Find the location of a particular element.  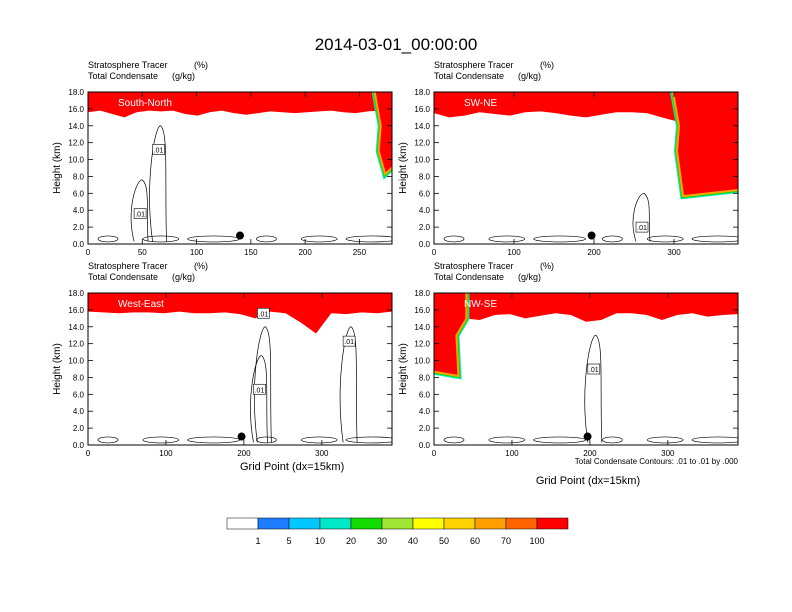

x-axis-label-right: Grid Point (dx=15km) is located at coordinates (588, 481).